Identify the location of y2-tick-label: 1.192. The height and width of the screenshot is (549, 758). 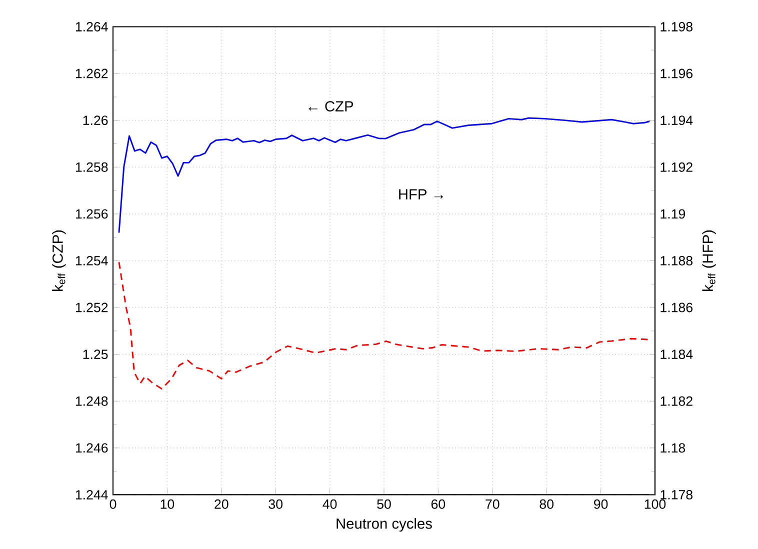
(676, 167).